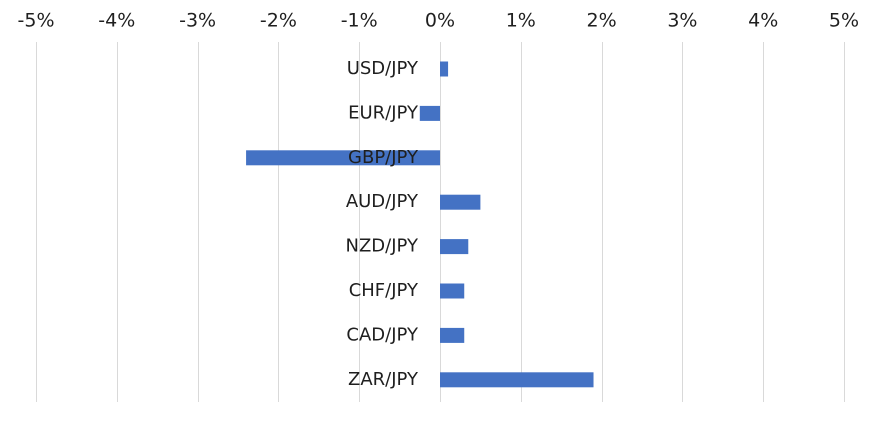 The image size is (875, 423). I want to click on bar-gbp-jpy, so click(343, 158).